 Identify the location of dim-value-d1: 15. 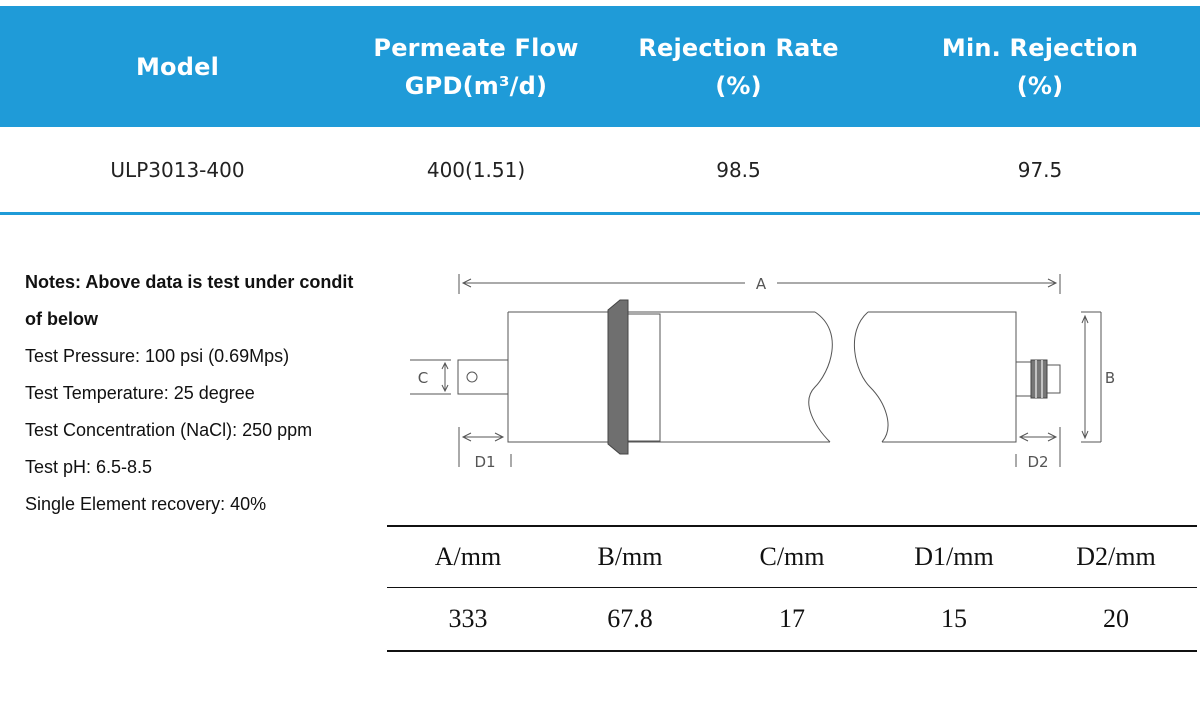
(954, 618).